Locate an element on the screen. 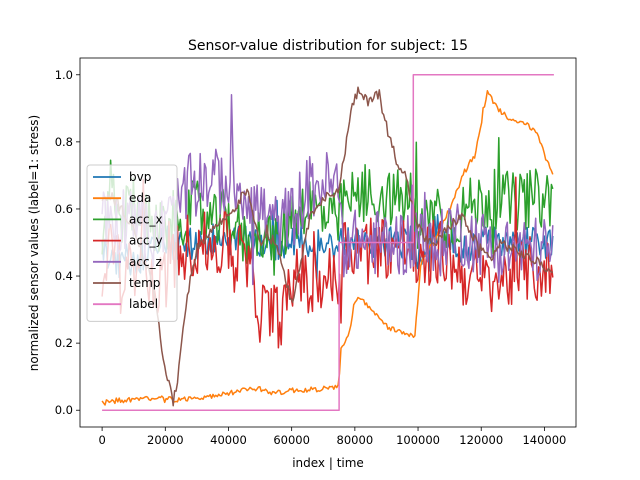 This screenshot has width=640, height=480. x-axis-ticks: 0 20000 40000 60000 80000 100000 120000 140000 is located at coordinates (332, 437).